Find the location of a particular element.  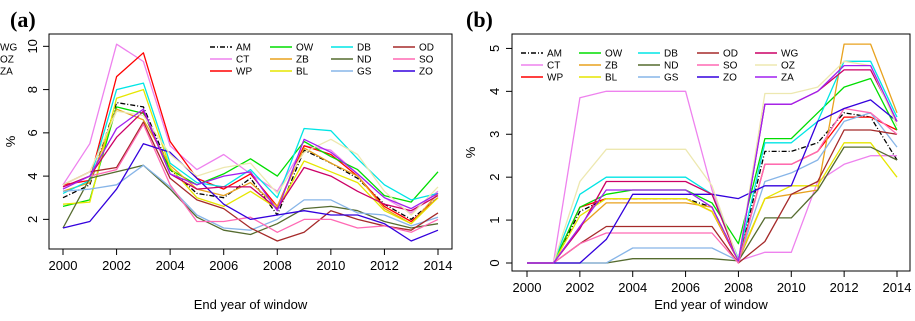

y-tick-label: 5 is located at coordinates (494, 48).